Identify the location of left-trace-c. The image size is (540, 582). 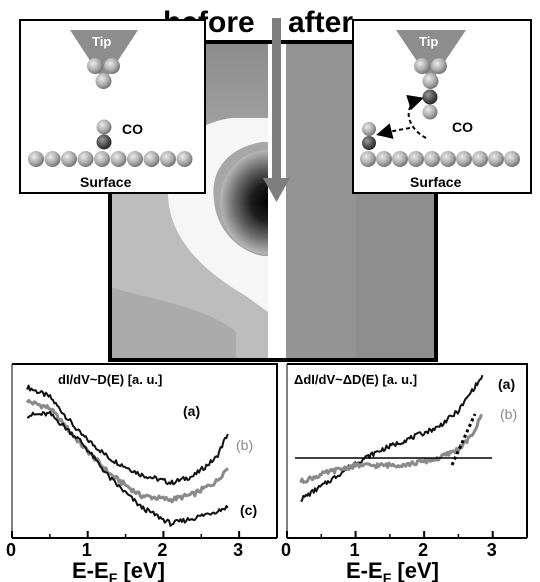
(127, 468).